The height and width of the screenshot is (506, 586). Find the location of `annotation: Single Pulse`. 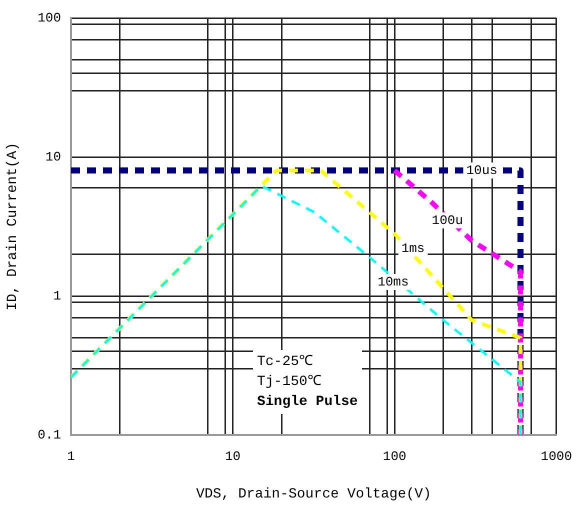

annotation: Single Pulse is located at coordinates (307, 402).